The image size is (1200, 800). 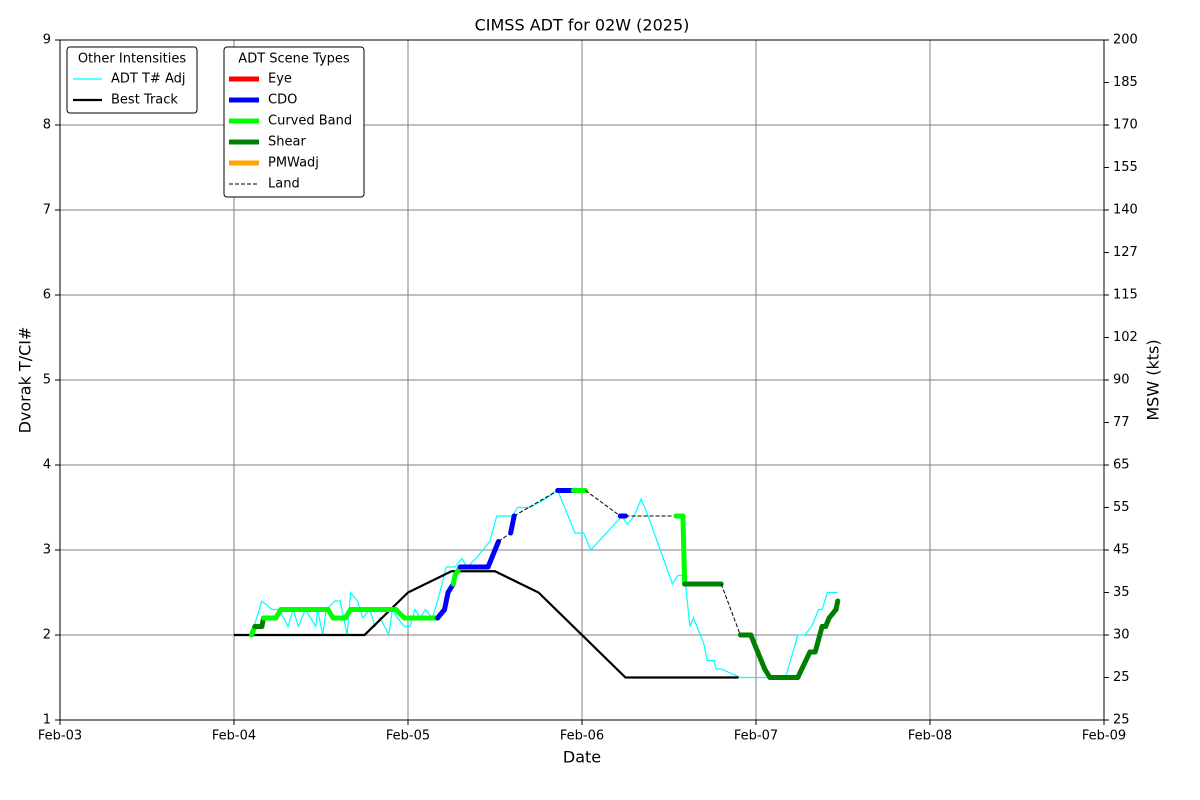 I want to click on y-tick-label: 5, so click(x=47, y=380).